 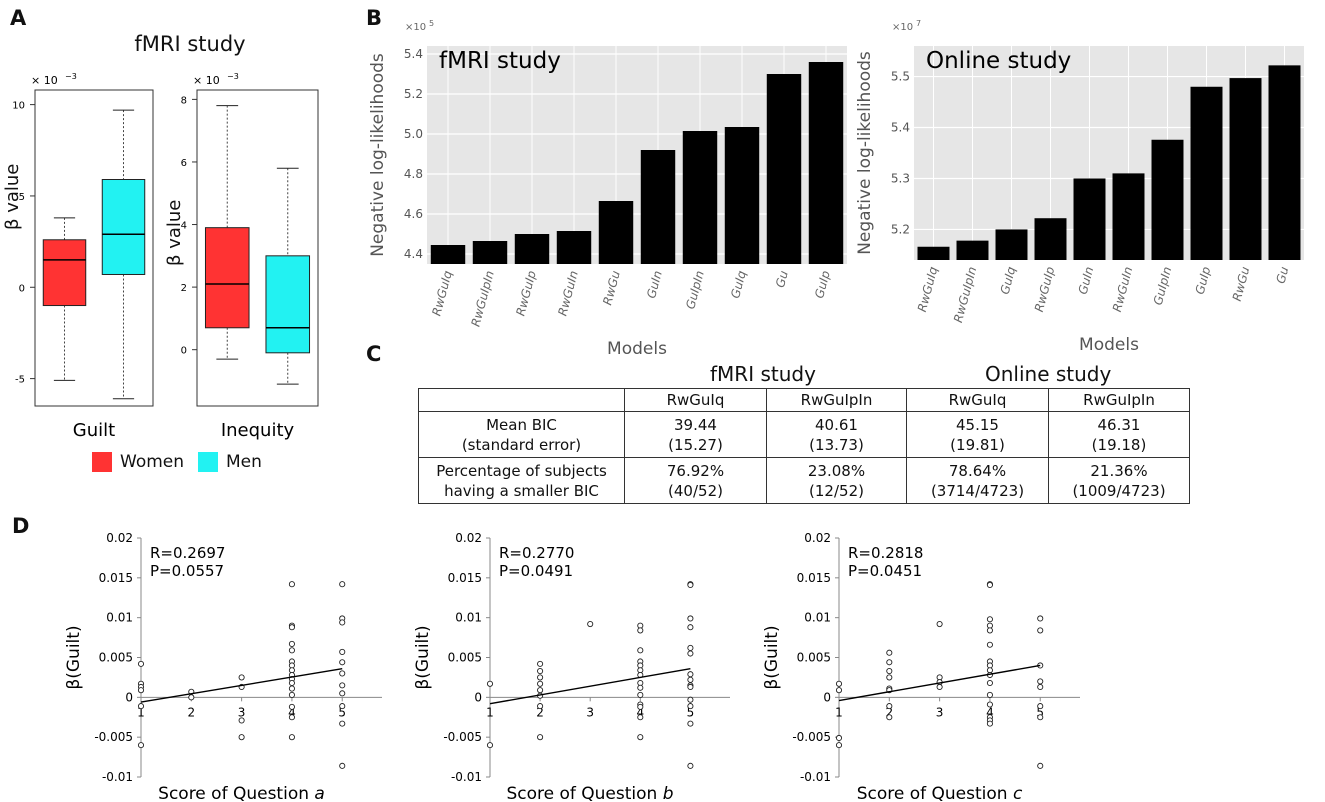 What do you see at coordinates (1284, 162) in the screenshot?
I see `bar-Gu` at bounding box center [1284, 162].